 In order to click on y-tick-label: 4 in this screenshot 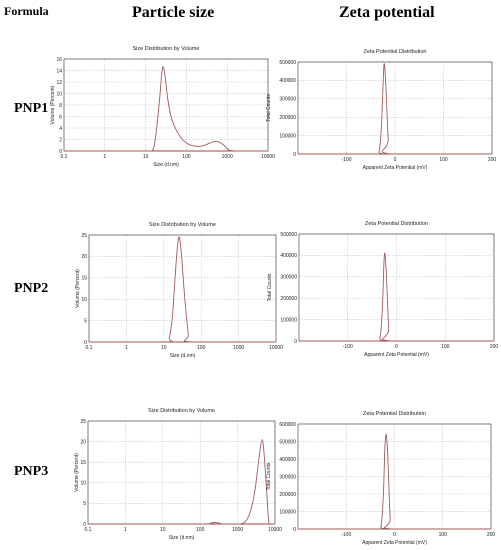, I will do `click(60, 129)`.